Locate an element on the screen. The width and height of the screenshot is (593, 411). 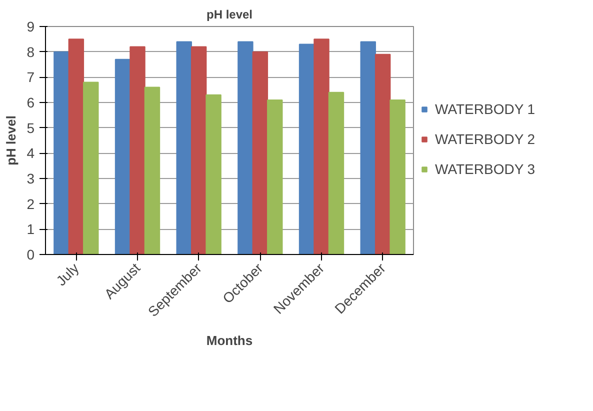
x-tick-label: July is located at coordinates (67, 274).